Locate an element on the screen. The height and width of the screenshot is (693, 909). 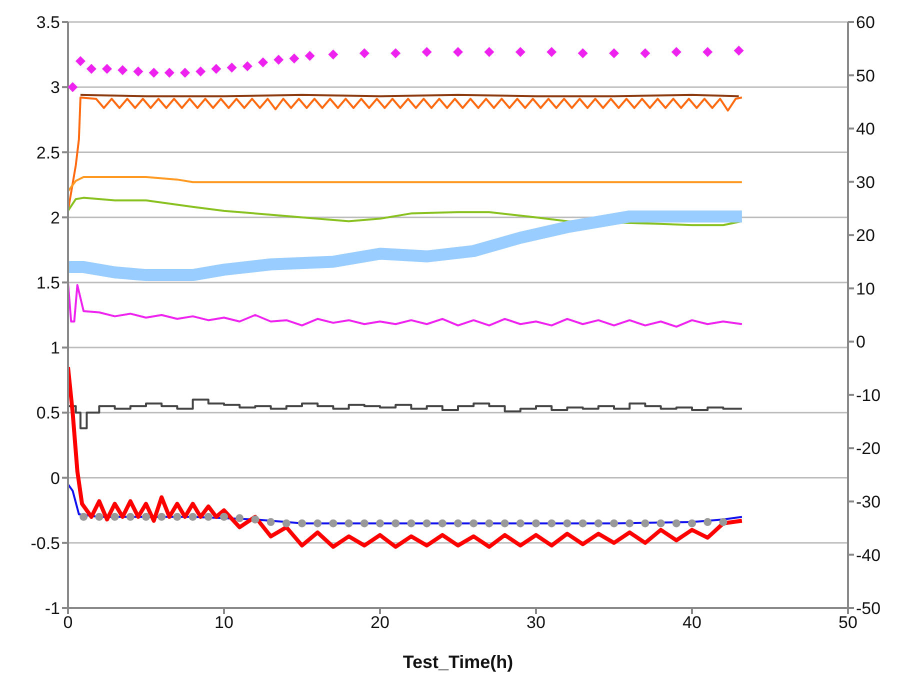
y2-tick-label: 60 is located at coordinates (865, 22).